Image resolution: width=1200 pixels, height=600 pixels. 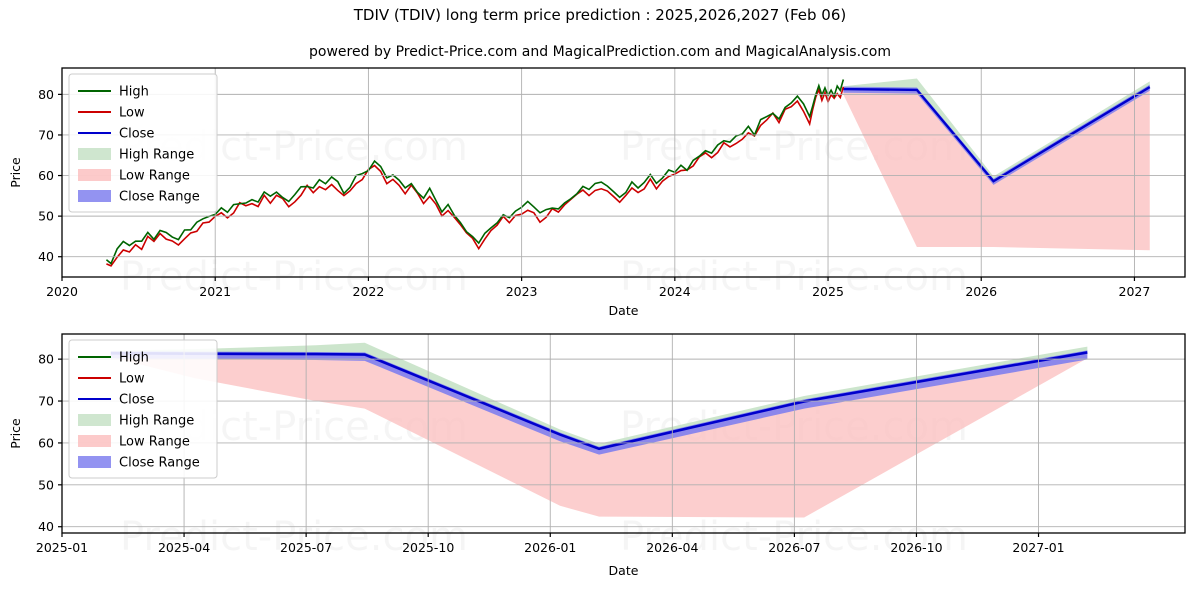 I want to click on x-tick-label: 2026-04, so click(x=672, y=547).